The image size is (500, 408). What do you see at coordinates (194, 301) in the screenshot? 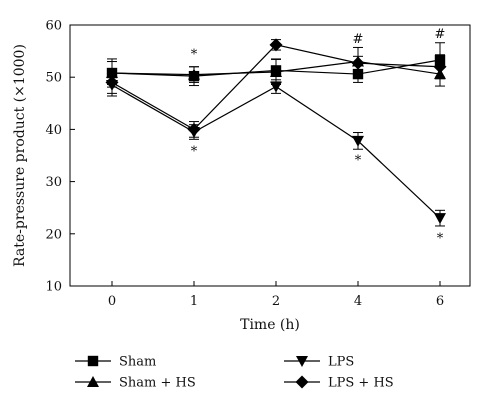
I see `x-tick-label: 1` at bounding box center [194, 301].